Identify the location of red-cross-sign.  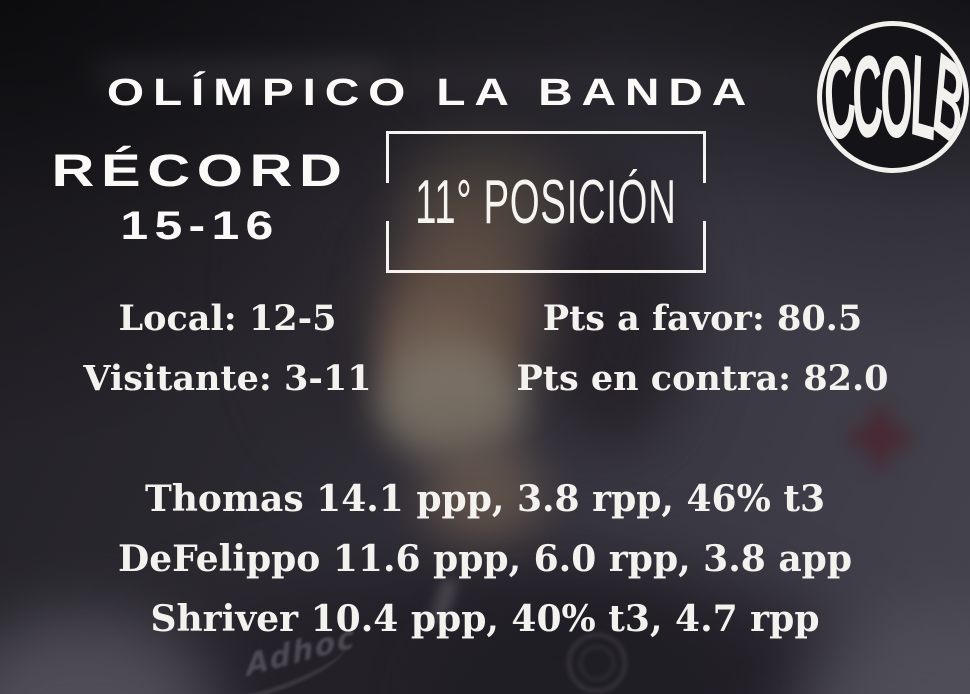
(880, 438).